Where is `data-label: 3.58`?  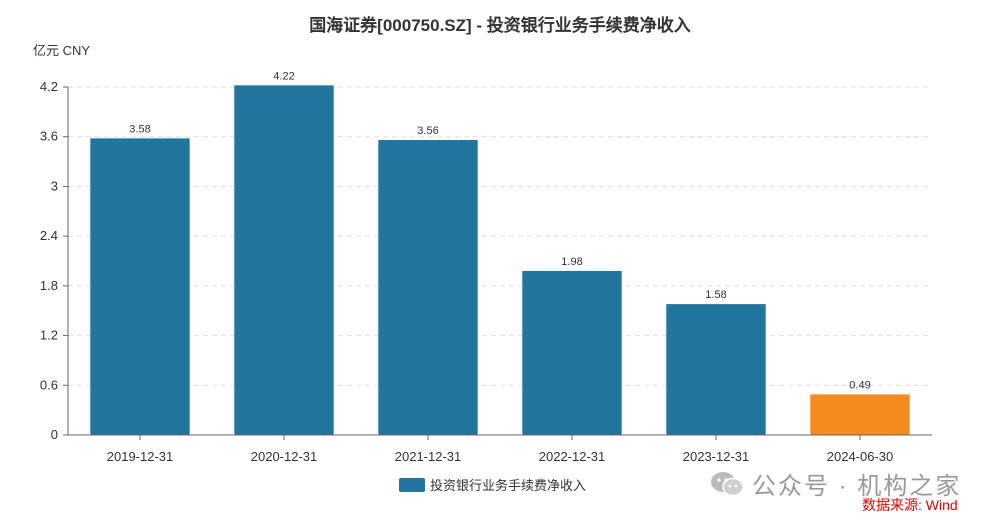 data-label: 3.58 is located at coordinates (139, 129).